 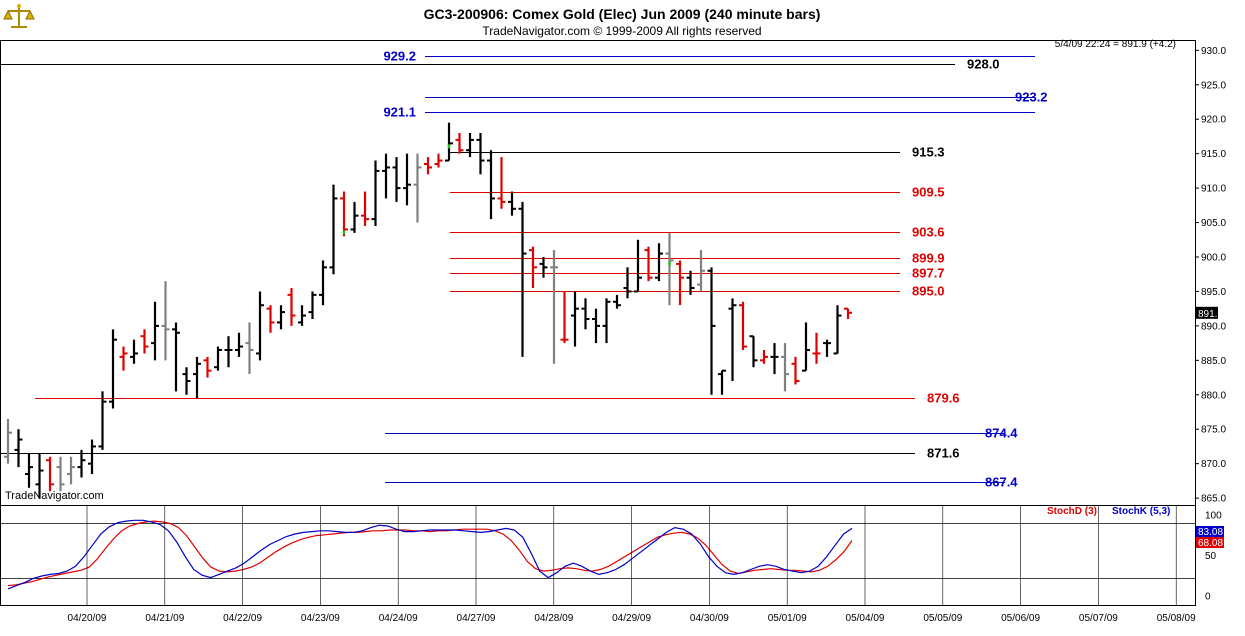 What do you see at coordinates (1141, 511) in the screenshot?
I see `stoch-legend-label: StochK (5,3)` at bounding box center [1141, 511].